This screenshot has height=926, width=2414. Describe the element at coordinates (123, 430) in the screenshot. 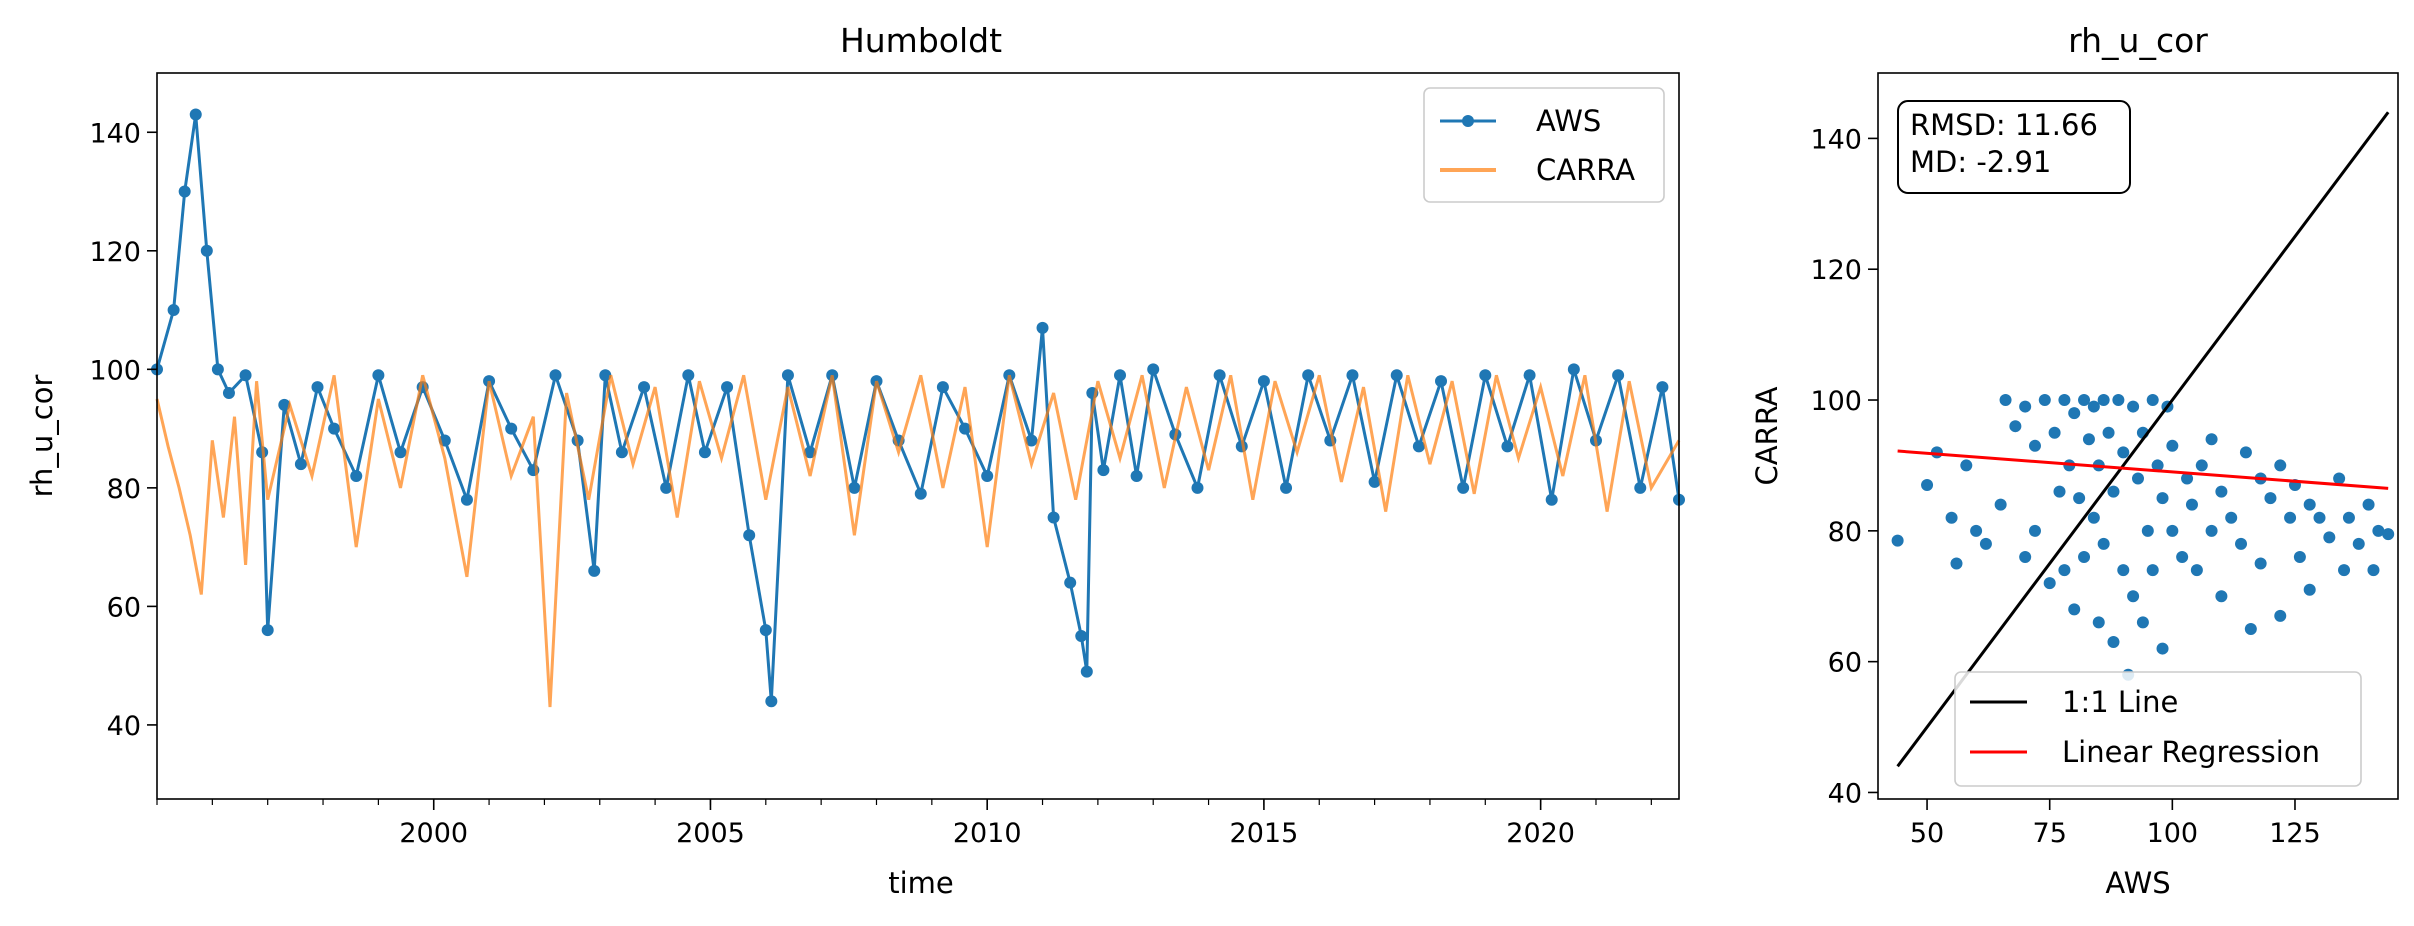

I see `timeseries-y-ticks: 40 60 80 100 120 140` at that location.